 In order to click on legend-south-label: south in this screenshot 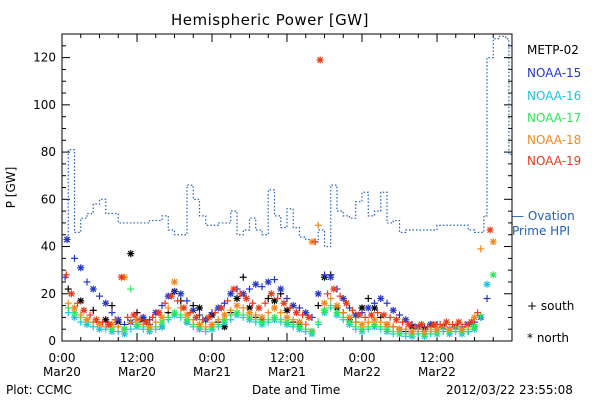, I will do `click(557, 306)`.